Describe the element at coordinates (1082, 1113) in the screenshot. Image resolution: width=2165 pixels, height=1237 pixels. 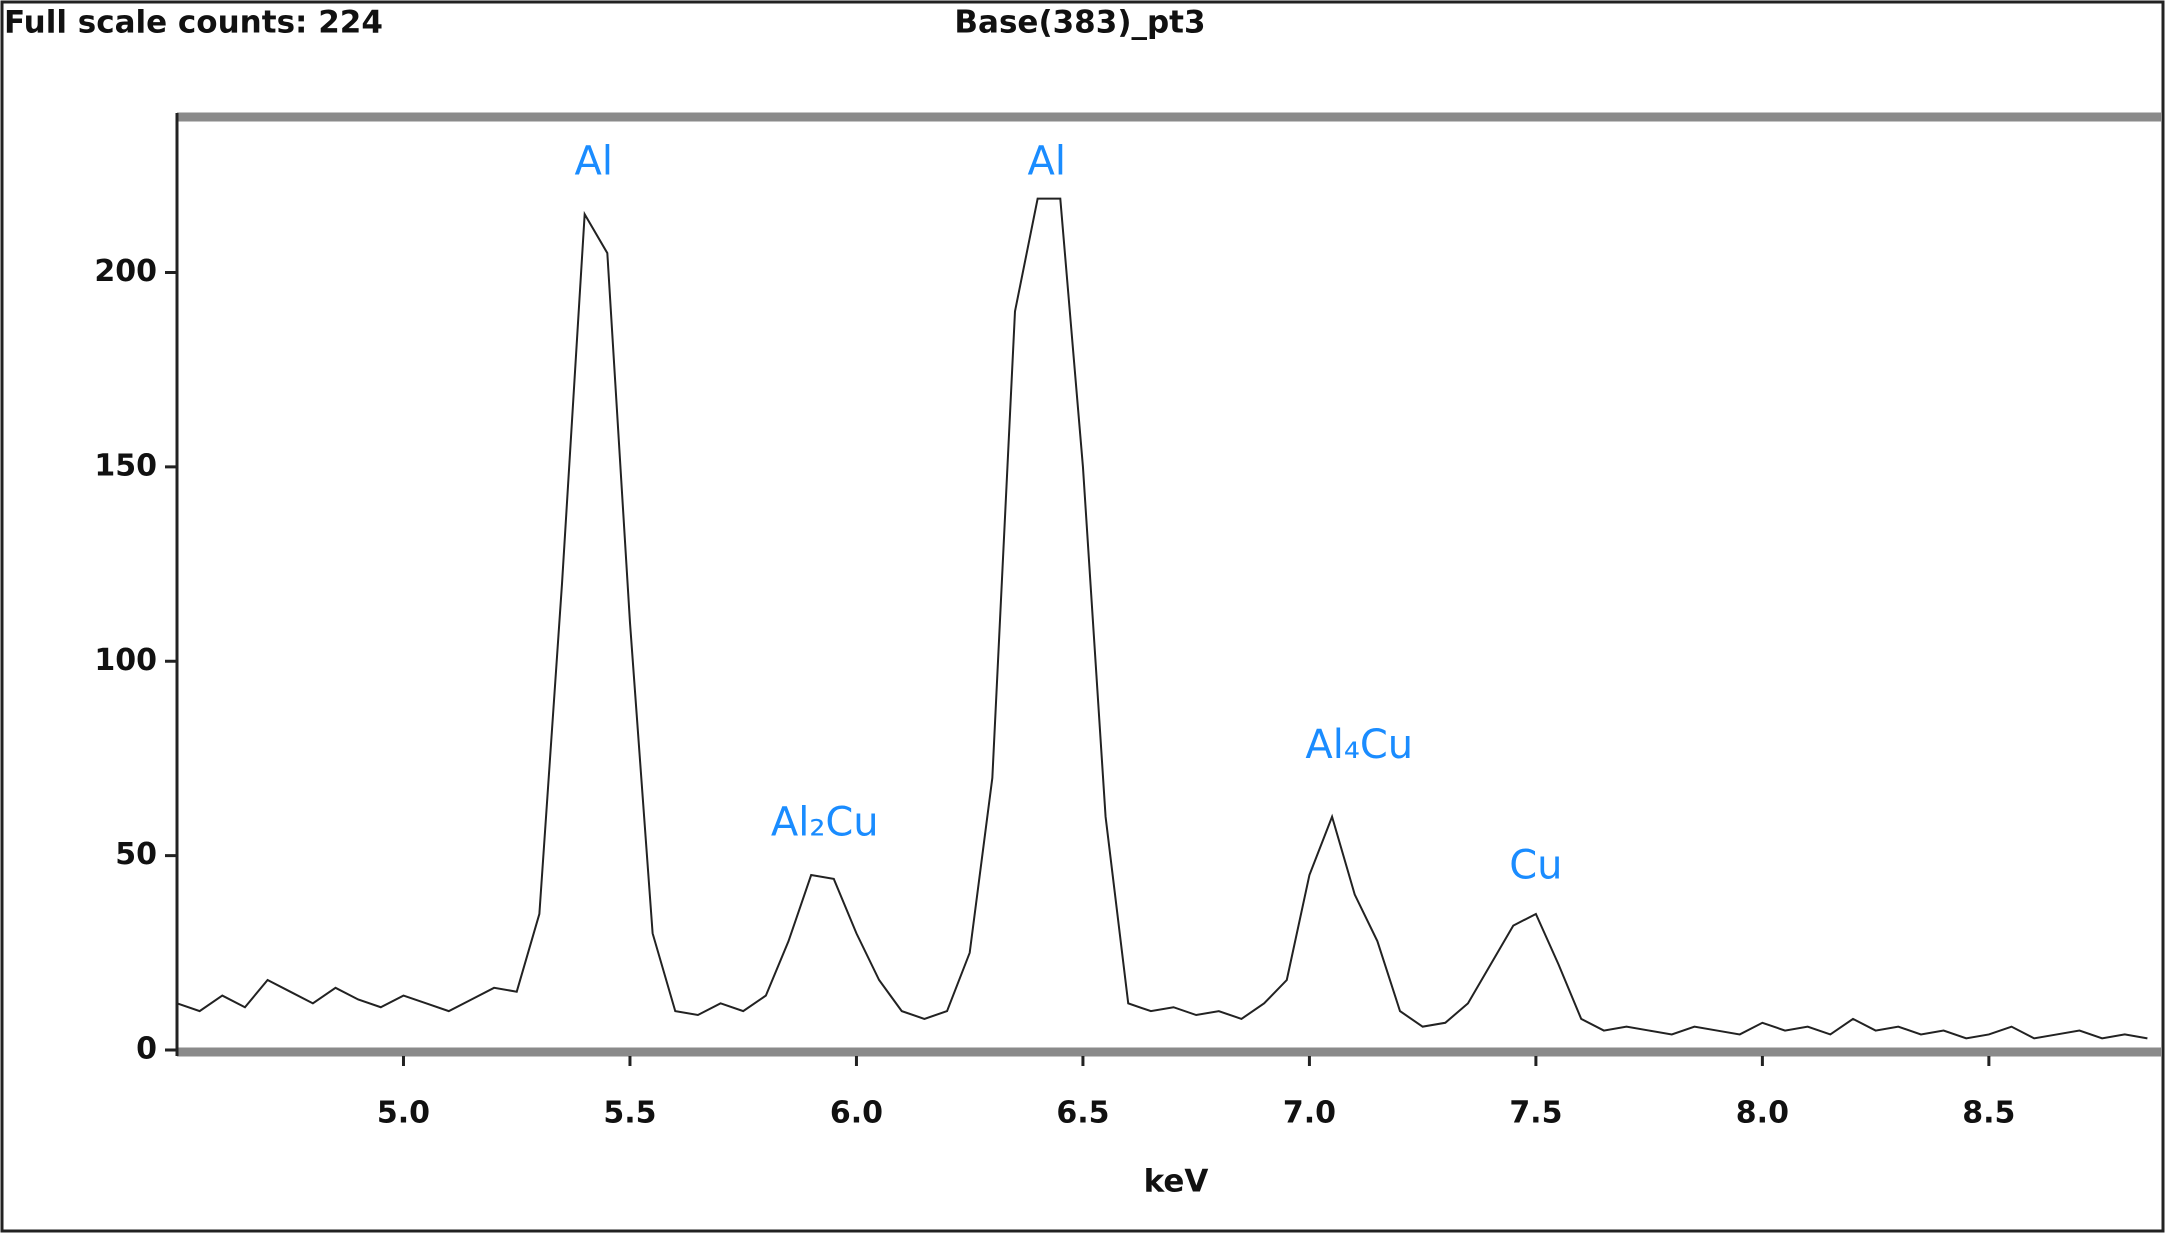
I see `x-tick-label: 6.5` at that location.